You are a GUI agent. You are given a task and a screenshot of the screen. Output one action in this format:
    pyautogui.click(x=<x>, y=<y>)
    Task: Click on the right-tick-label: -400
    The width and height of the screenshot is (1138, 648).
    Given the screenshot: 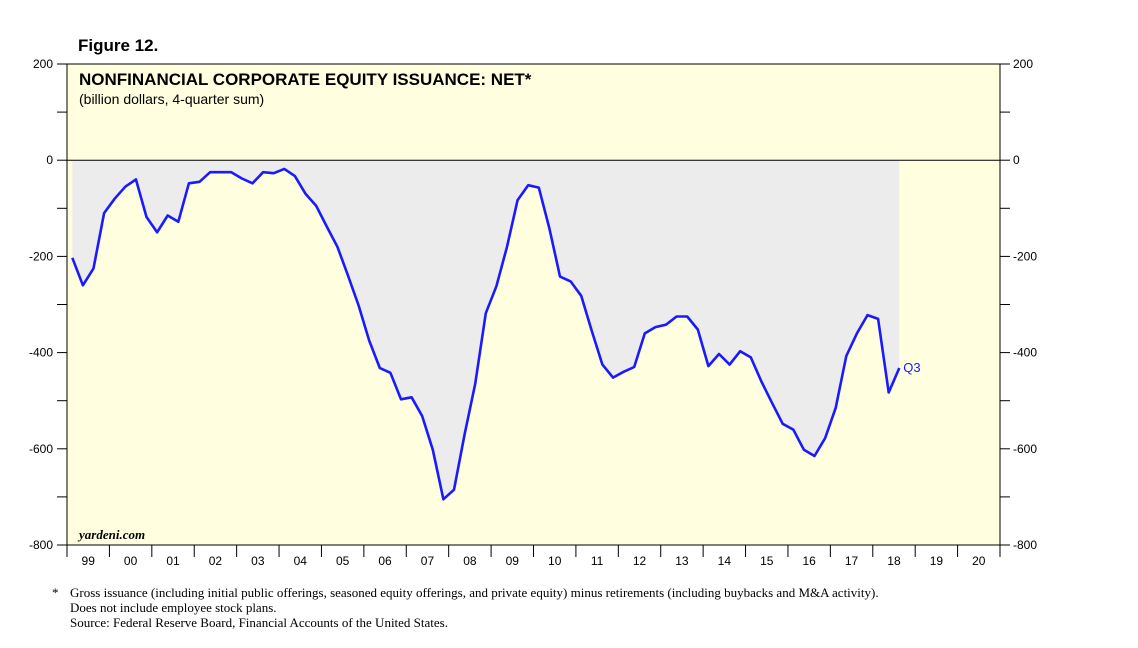 What is the action you would take?
    pyautogui.click(x=1025, y=353)
    